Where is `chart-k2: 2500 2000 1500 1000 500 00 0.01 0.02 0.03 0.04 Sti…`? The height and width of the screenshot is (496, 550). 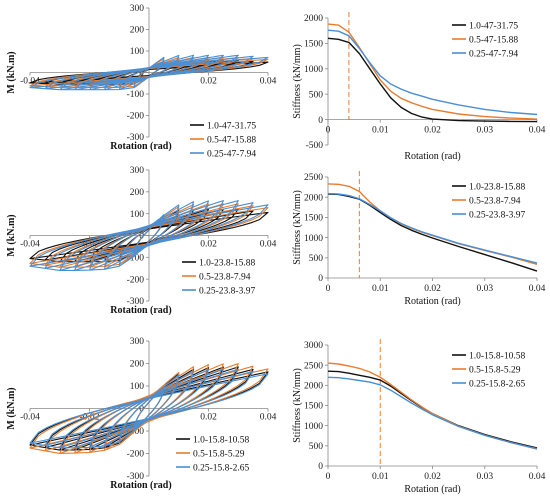
chart-k2: 2500 2000 1500 1000 500 00 0.01 0.02 0.03 0.04 Sti… is located at coordinates (419, 239).